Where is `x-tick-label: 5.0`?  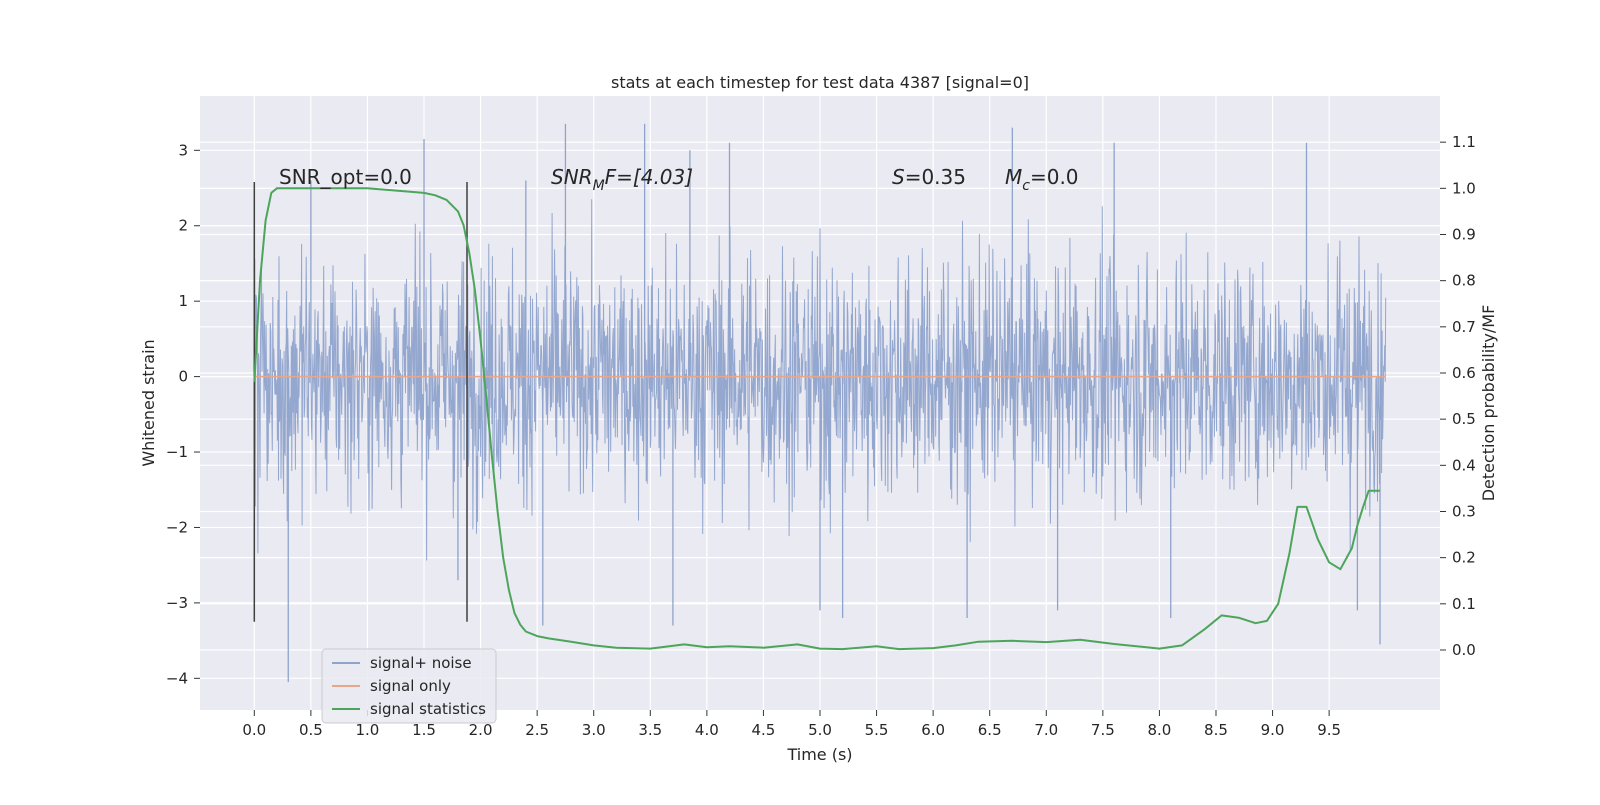
x-tick-label: 5.0 is located at coordinates (820, 730).